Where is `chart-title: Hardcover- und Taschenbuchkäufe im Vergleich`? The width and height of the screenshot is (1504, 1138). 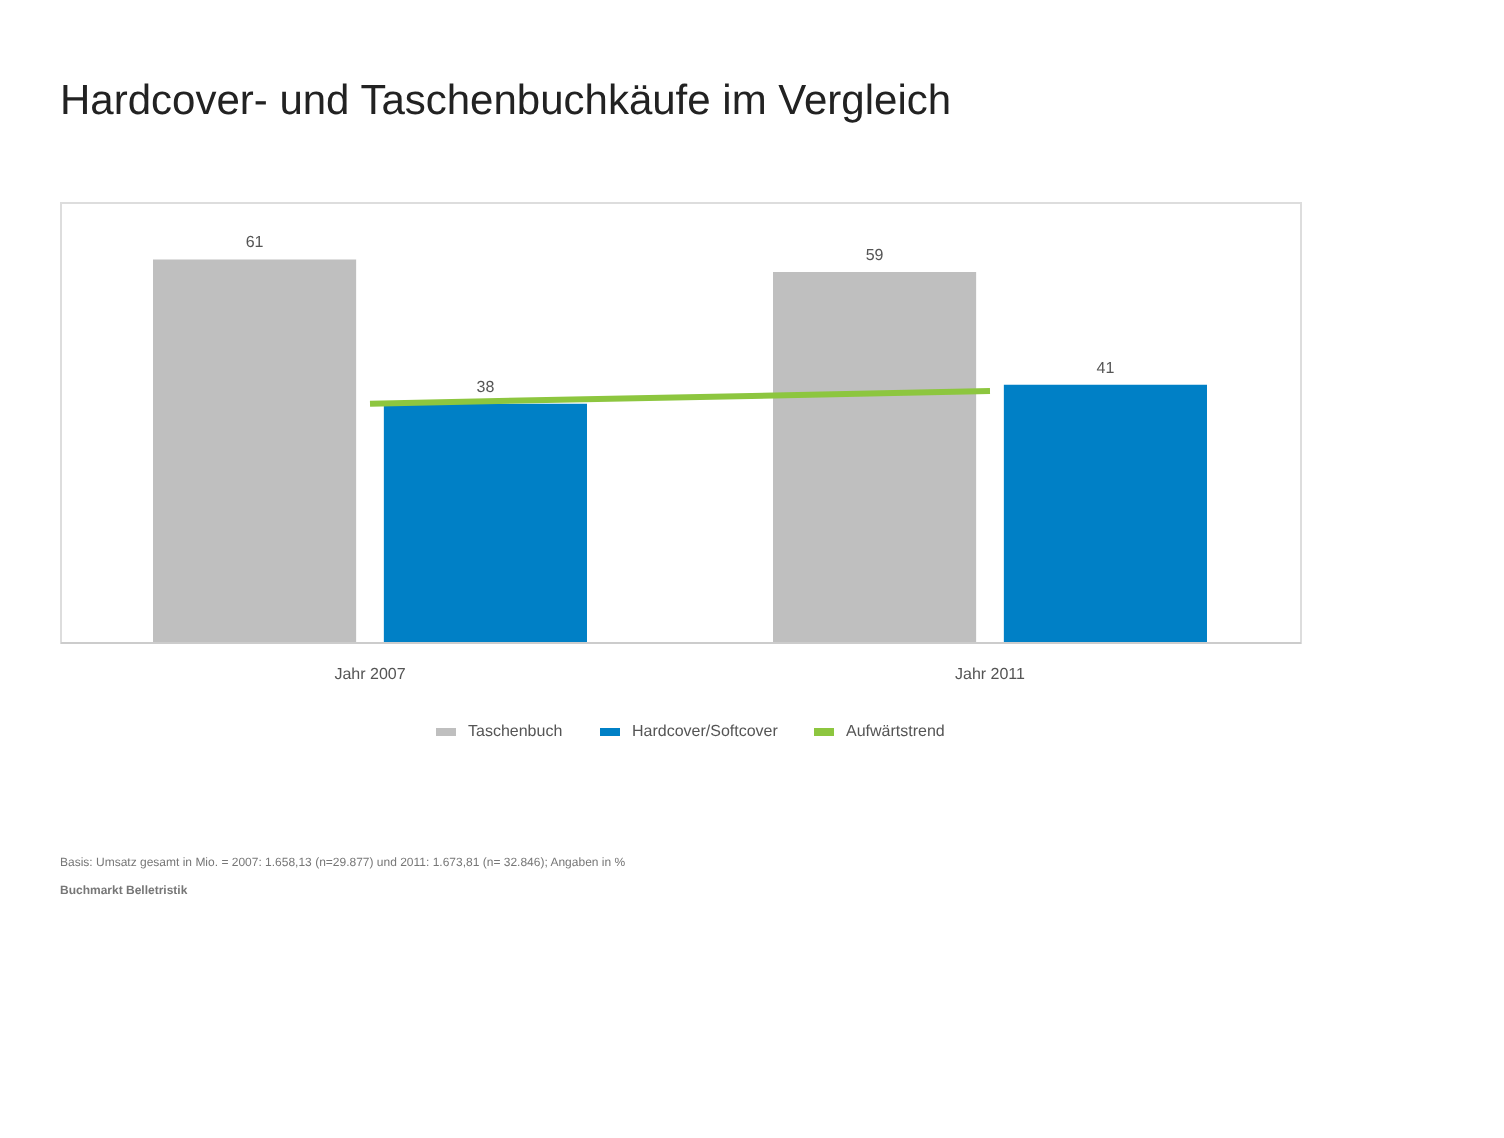
chart-title: Hardcover- und Taschenbuchkäufe im Vergleich is located at coordinates (506, 101).